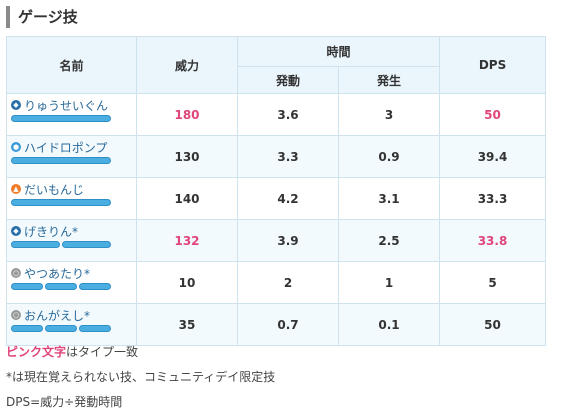 The height and width of the screenshot is (413, 565). Describe the element at coordinates (71, 324) in the screenshot. I see `move-cell: ○ おんがえし*` at that location.